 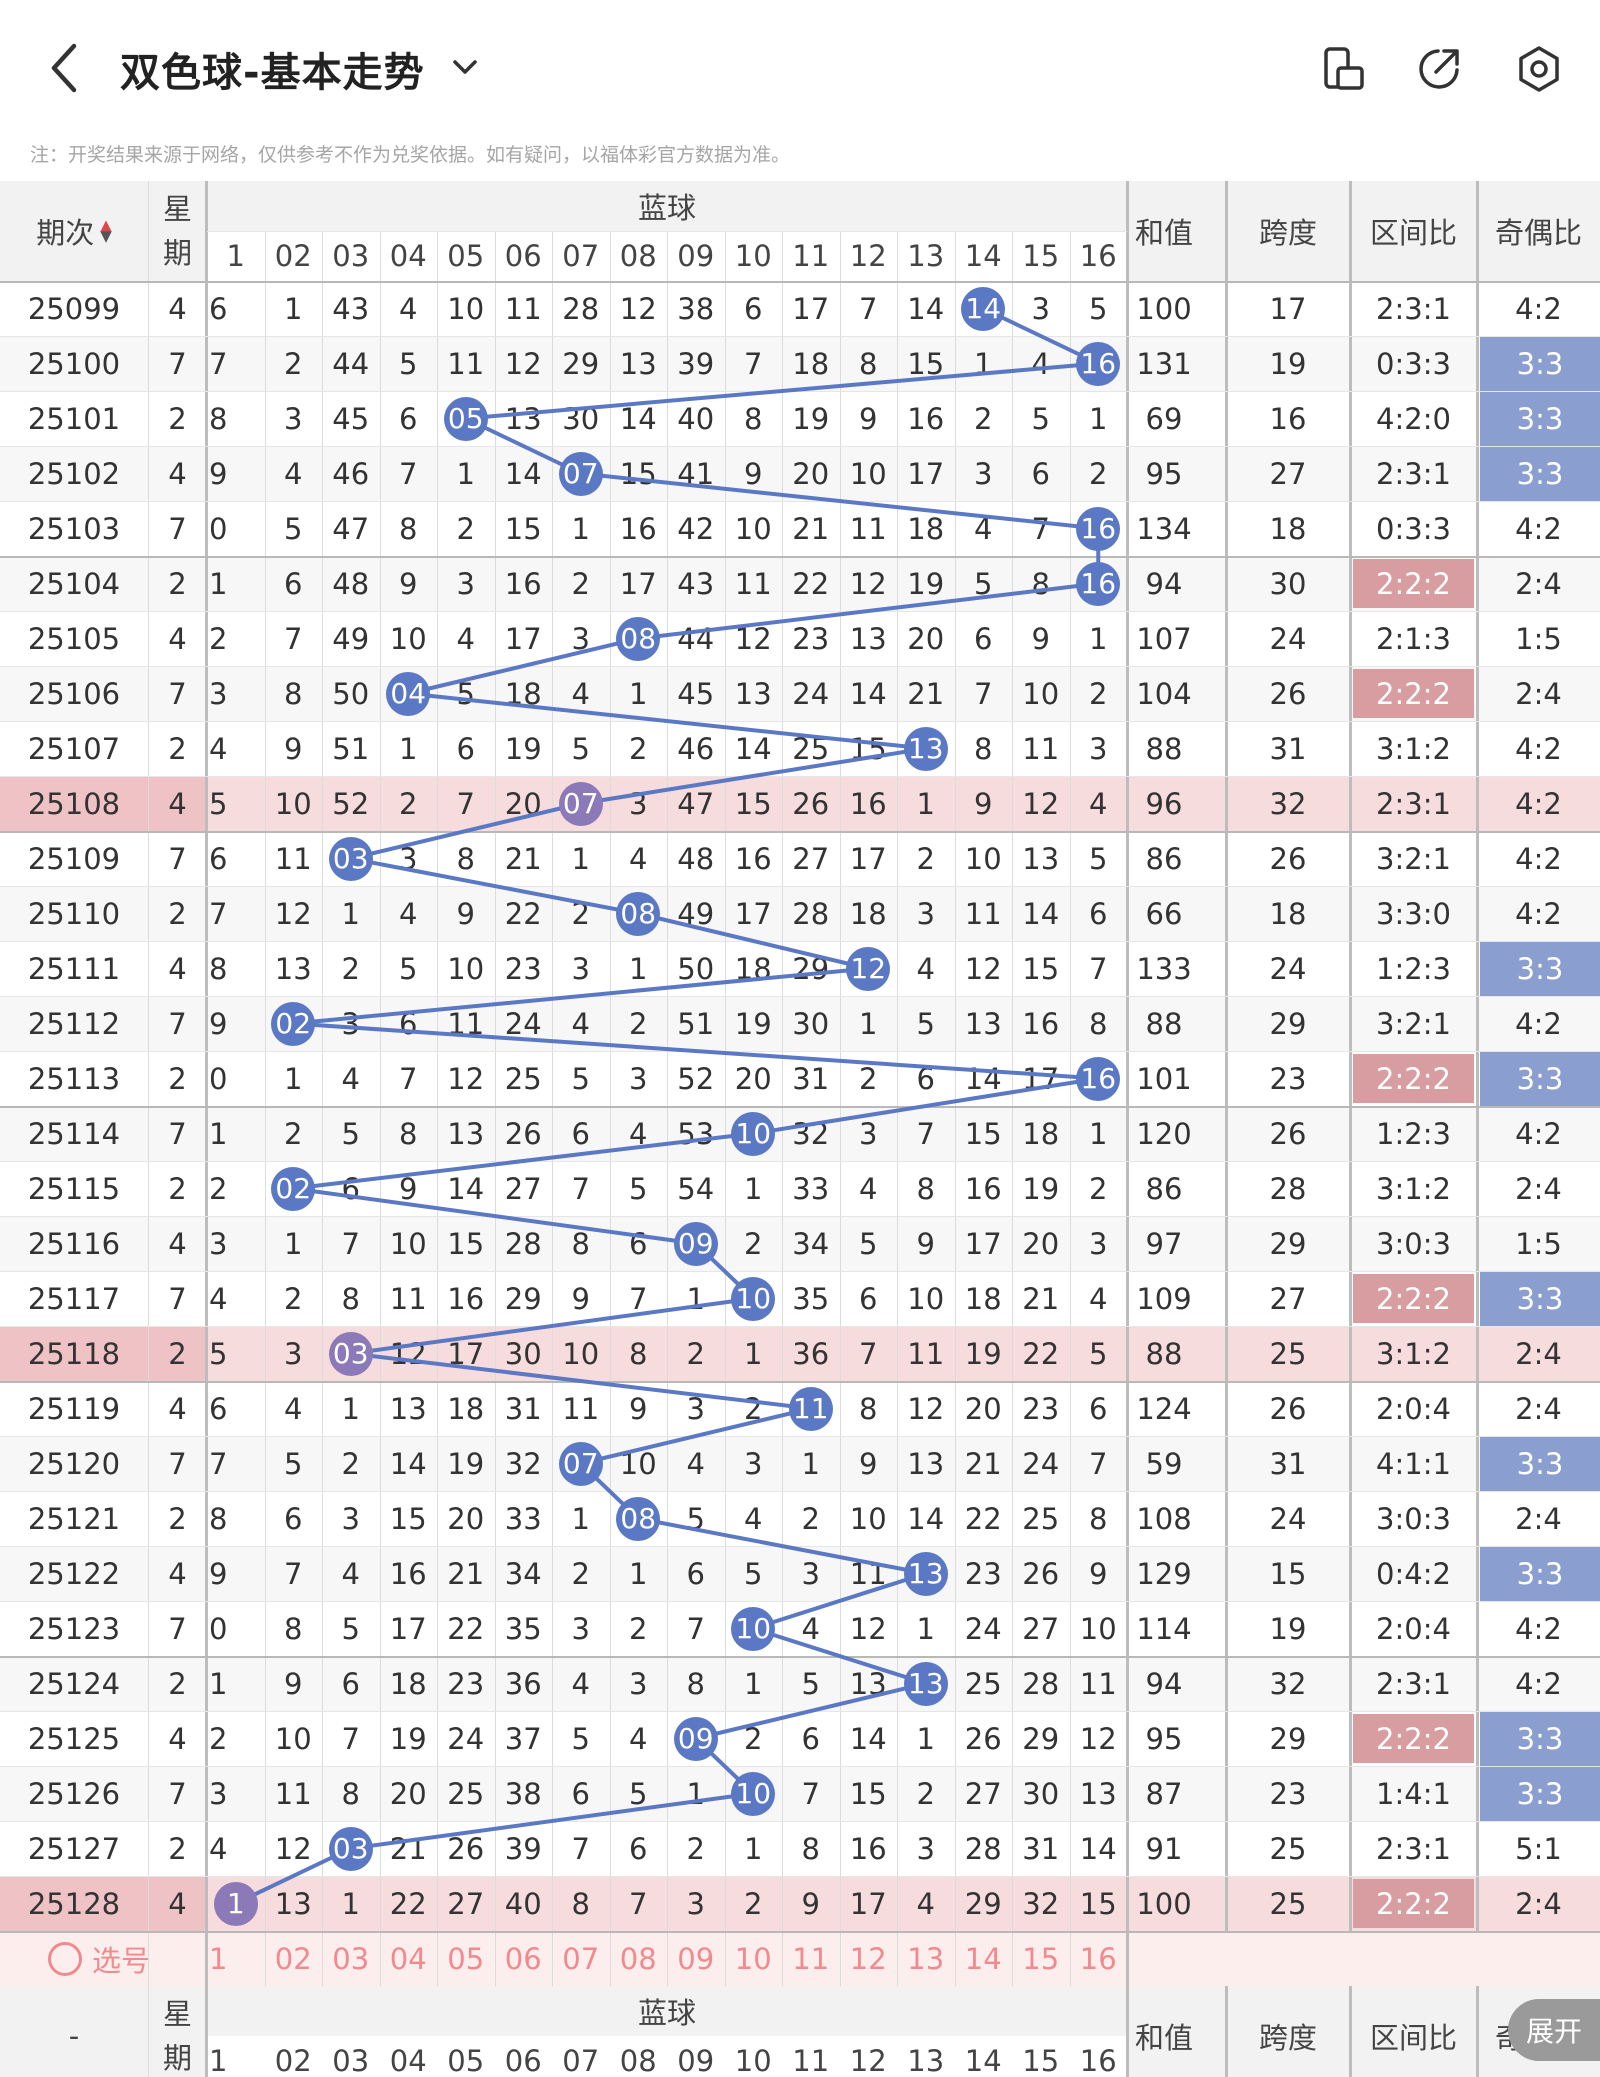 I want to click on blue-ball: 09, so click(x=695, y=1738).